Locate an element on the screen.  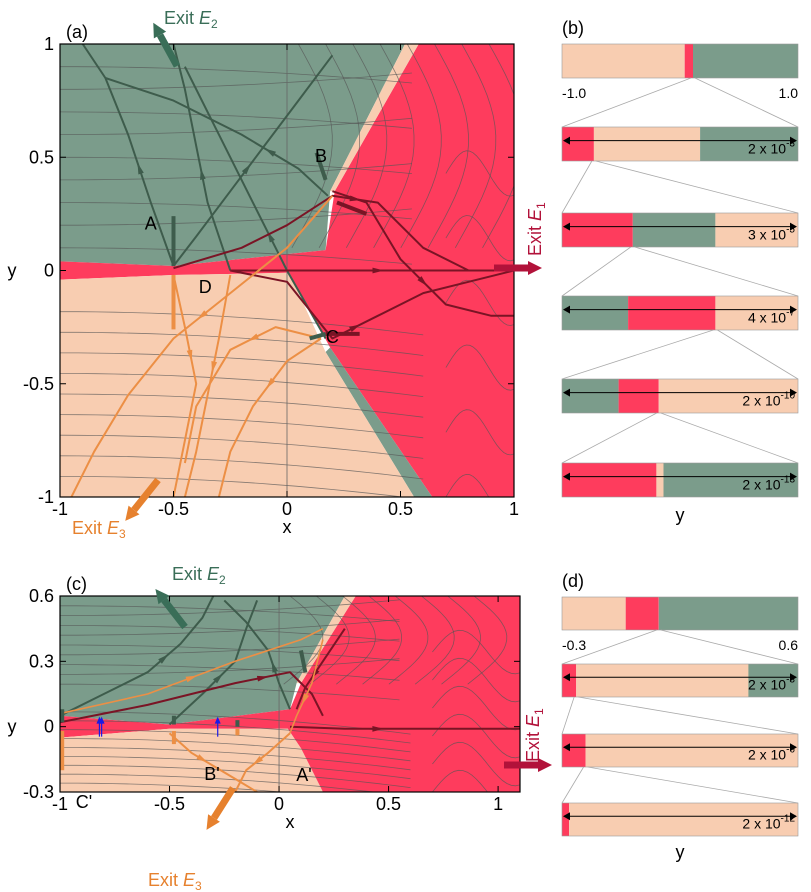
scale-label: 2 x 10⁻¹⁰ is located at coordinates (768, 400).